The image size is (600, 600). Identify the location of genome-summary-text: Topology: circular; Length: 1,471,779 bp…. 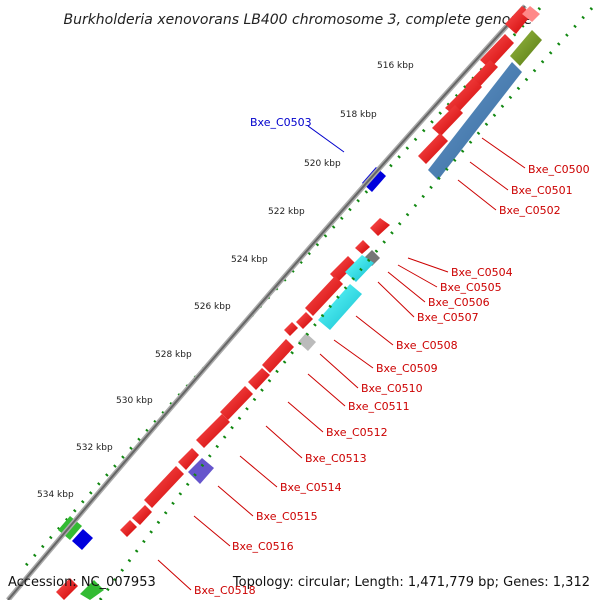
(411, 582).